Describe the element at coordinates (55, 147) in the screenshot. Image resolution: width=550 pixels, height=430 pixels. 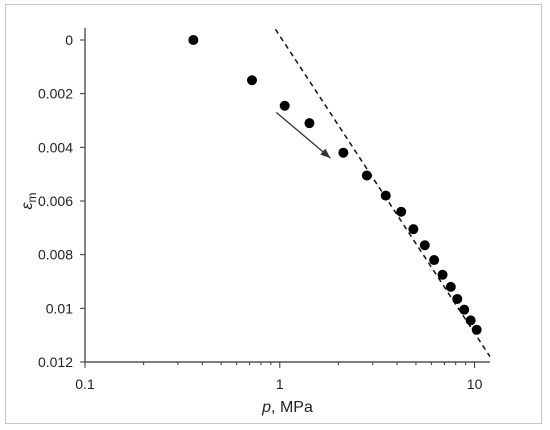
I see `y-tick-label: 0.004` at that location.